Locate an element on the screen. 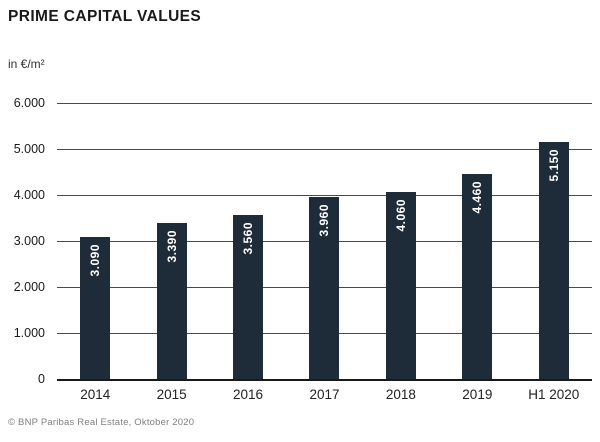 The image size is (600, 442). bar-value-label: 3.960 is located at coordinates (324, 220).